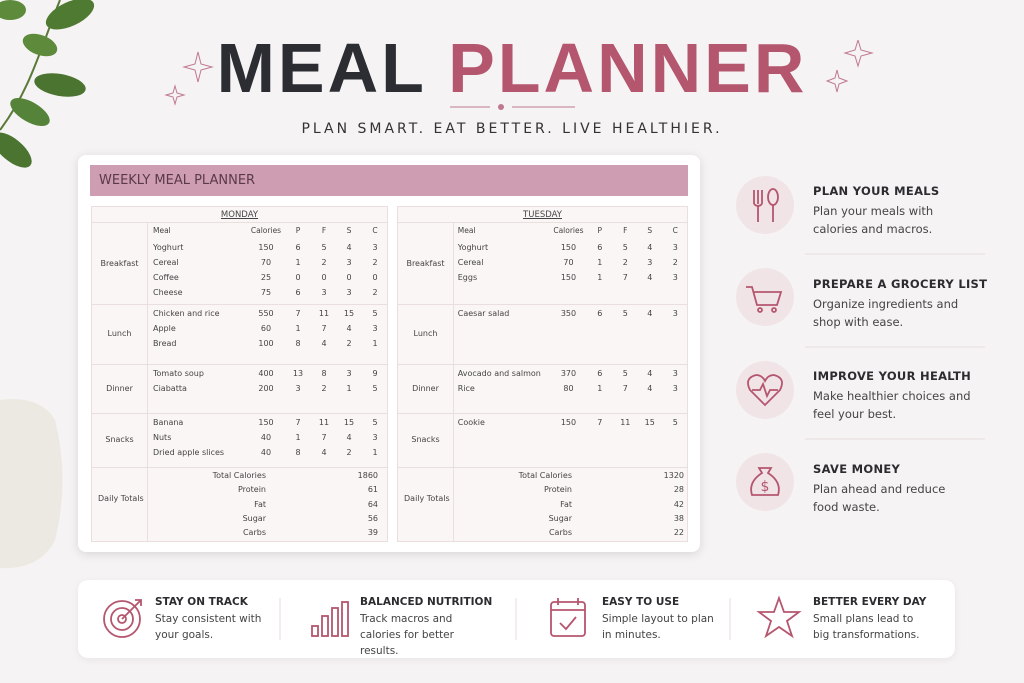 The image size is (1024, 683). Describe the element at coordinates (649, 422) in the screenshot. I see `cell-number: 15` at that location.